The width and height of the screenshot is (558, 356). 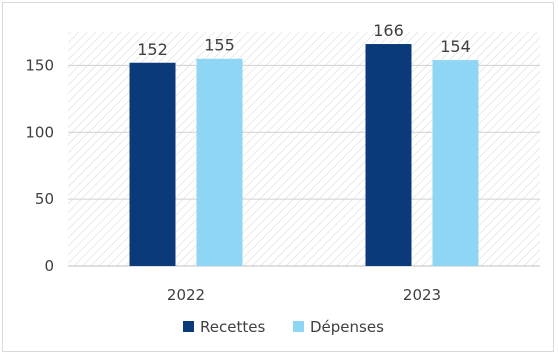 What do you see at coordinates (347, 327) in the screenshot?
I see `legend-label-dépenses: Dépenses` at bounding box center [347, 327].